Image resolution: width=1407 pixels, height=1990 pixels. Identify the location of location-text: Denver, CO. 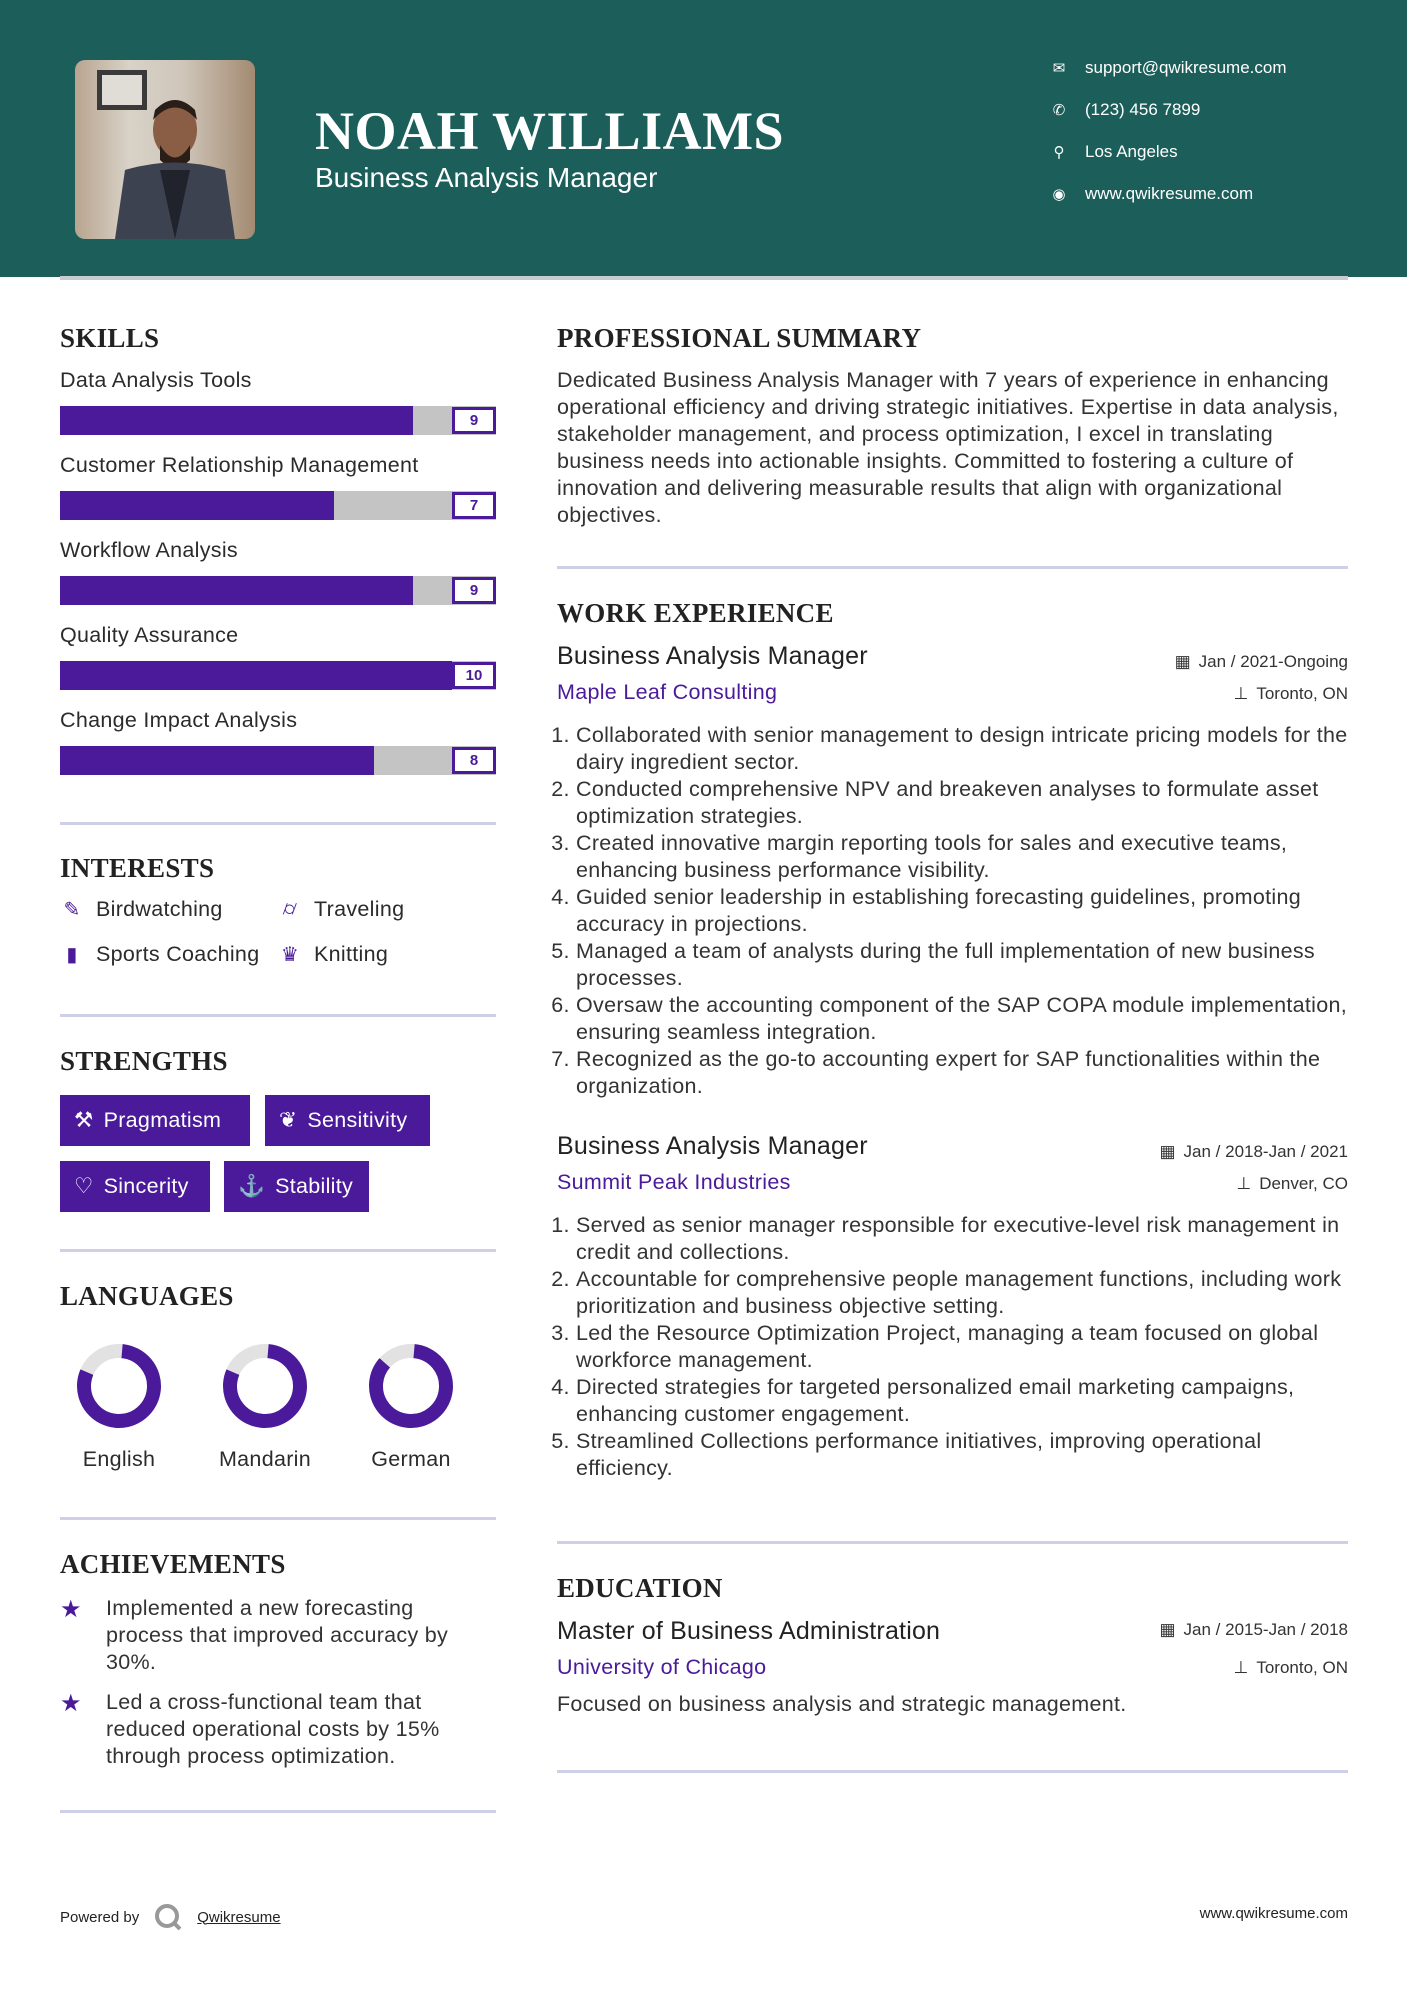
(1303, 1183).